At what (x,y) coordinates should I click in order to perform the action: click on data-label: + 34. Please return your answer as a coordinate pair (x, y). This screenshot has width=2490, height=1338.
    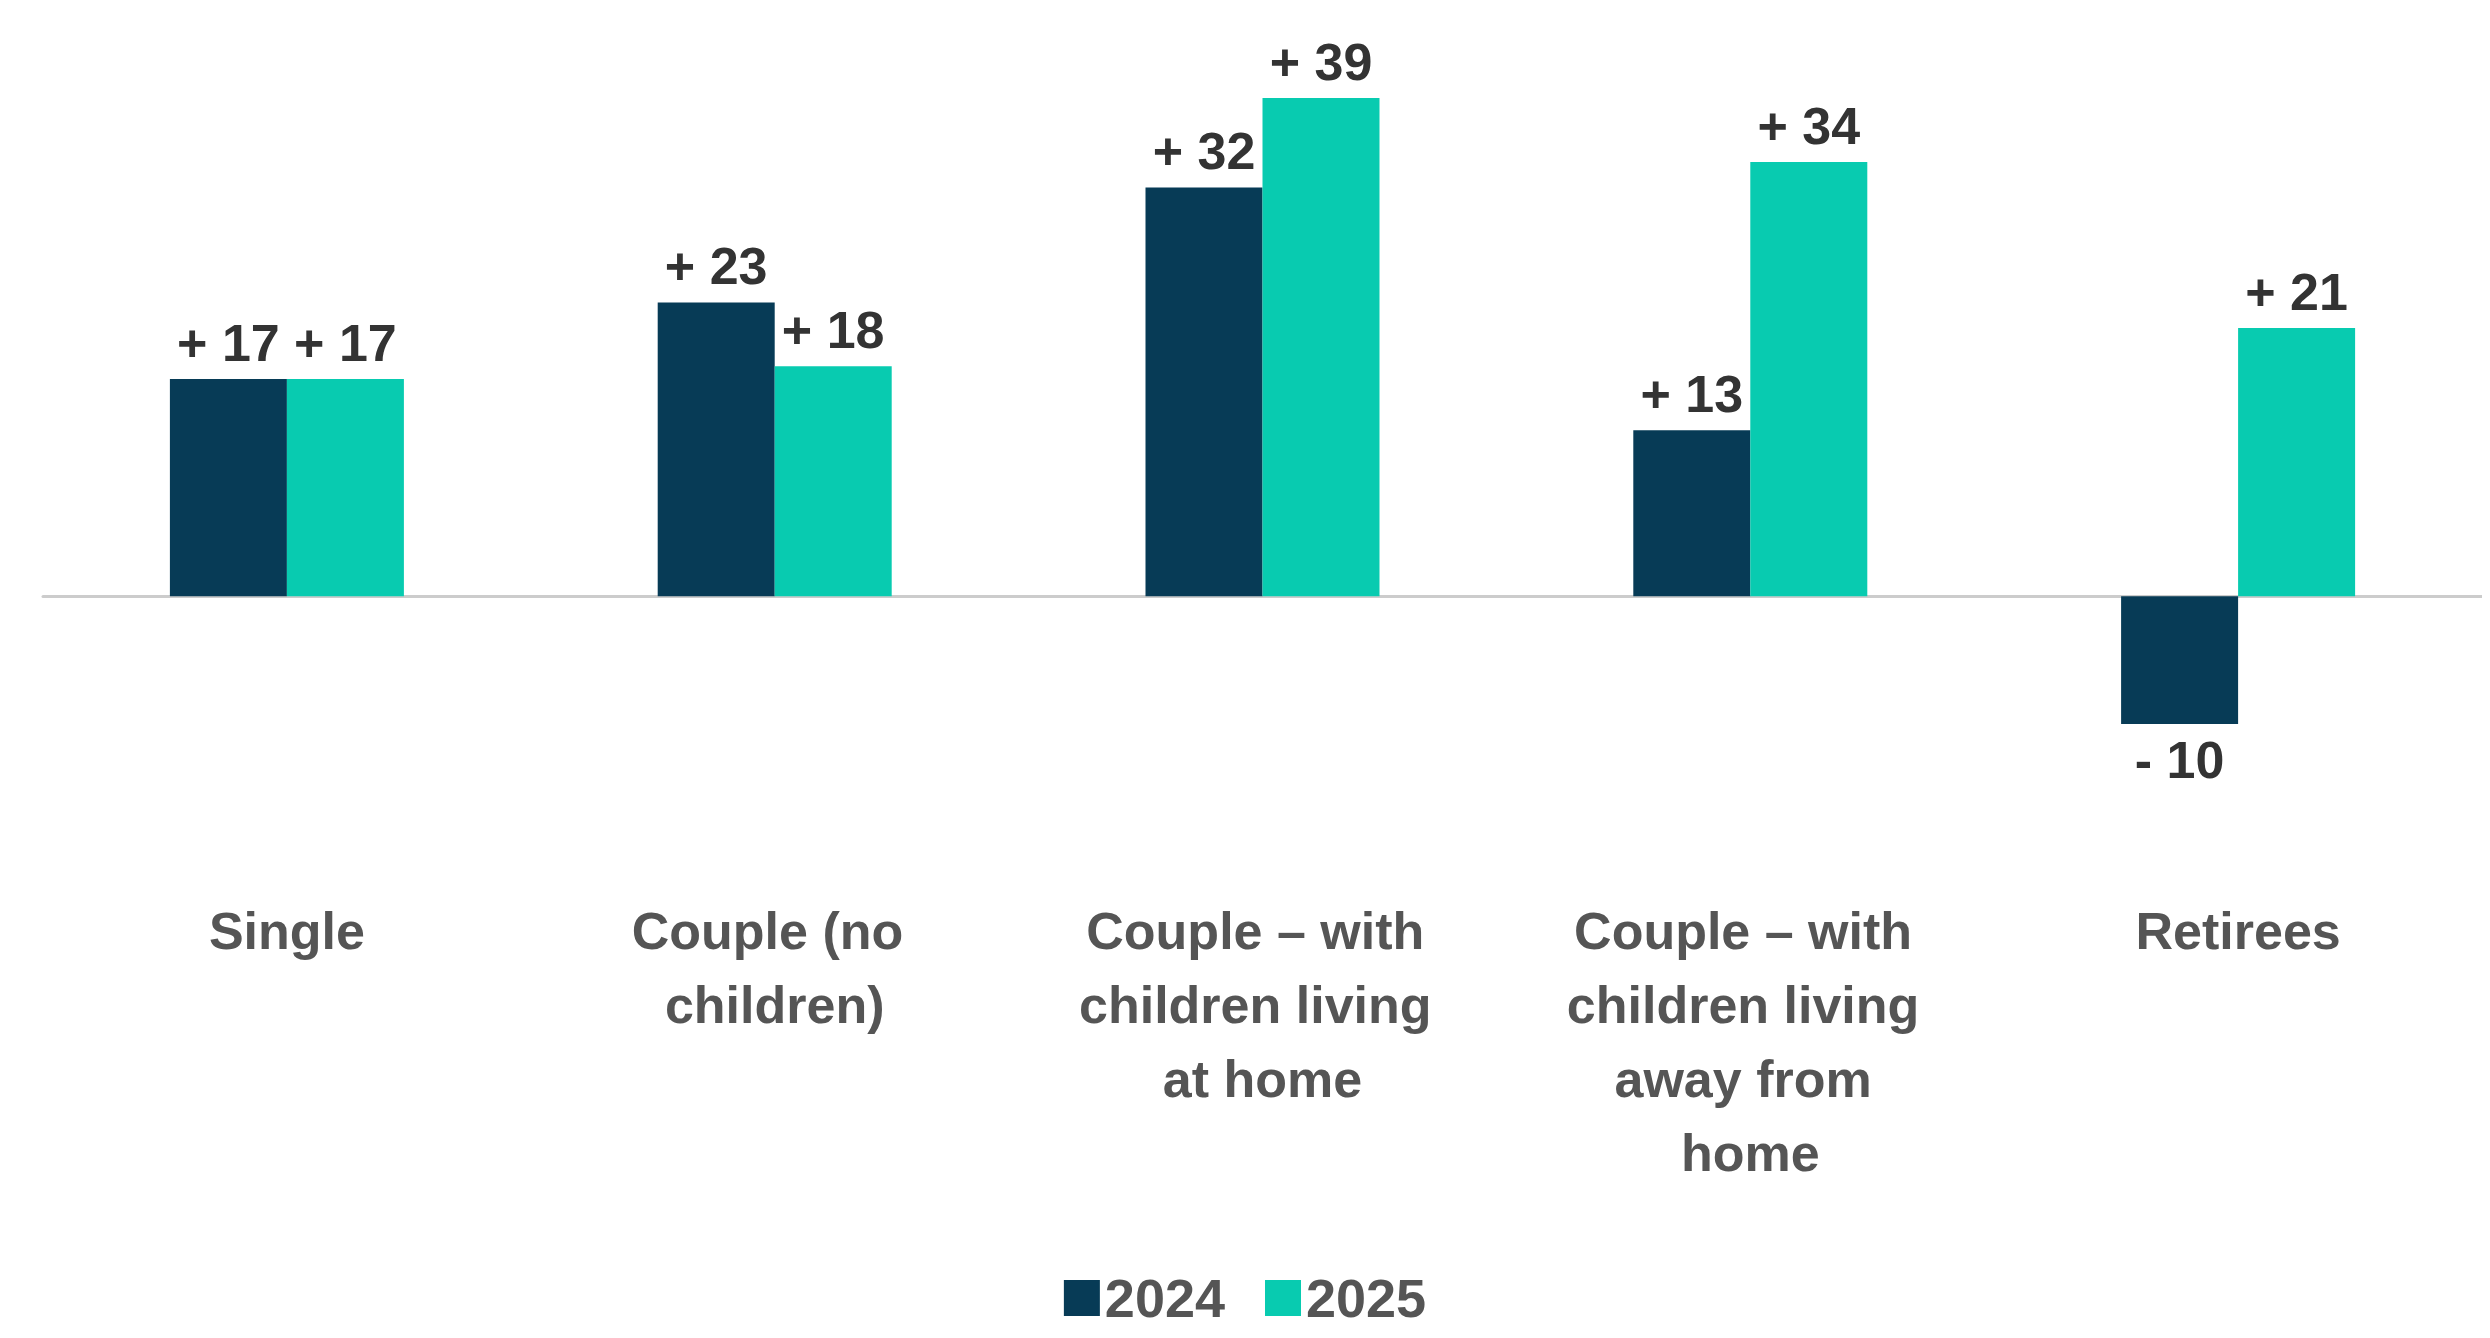
    Looking at the image, I should click on (1809, 125).